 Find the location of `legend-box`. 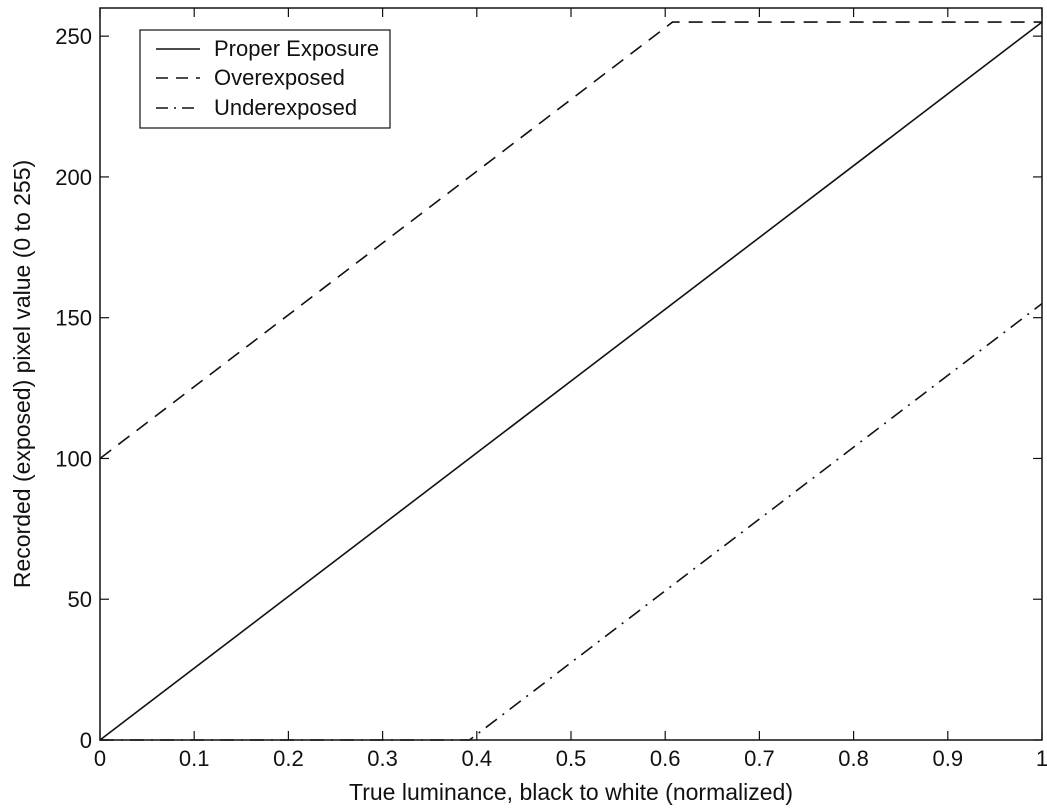

legend-box is located at coordinates (265, 79).